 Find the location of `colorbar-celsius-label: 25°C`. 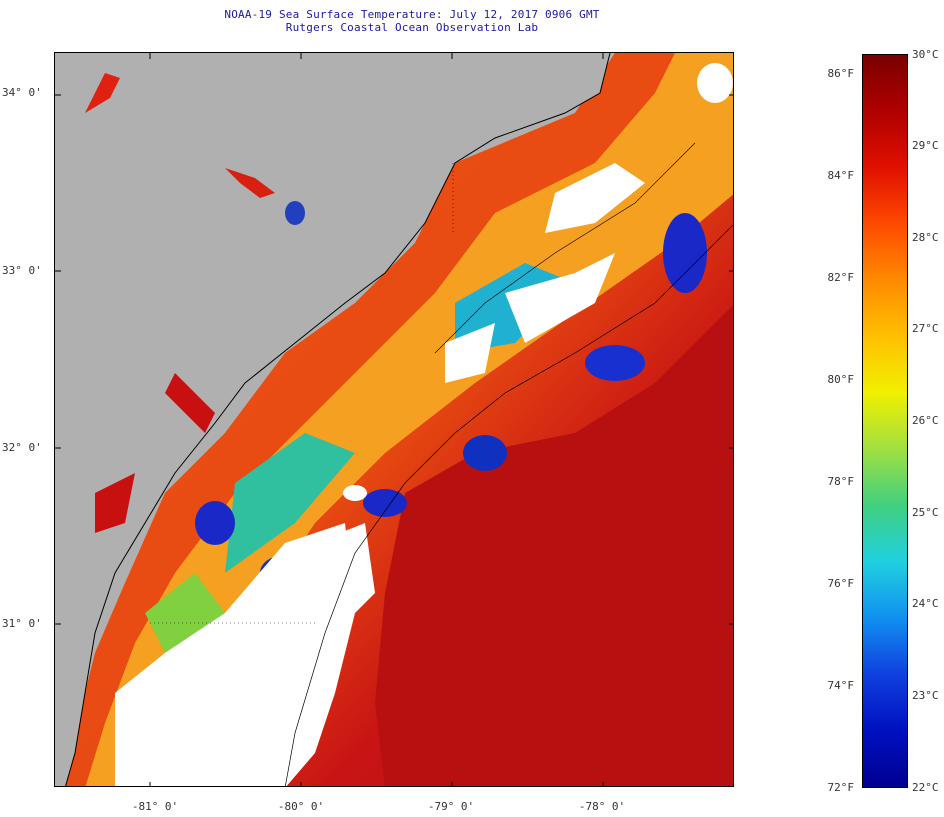

colorbar-celsius-label: 25°C is located at coordinates (925, 512).